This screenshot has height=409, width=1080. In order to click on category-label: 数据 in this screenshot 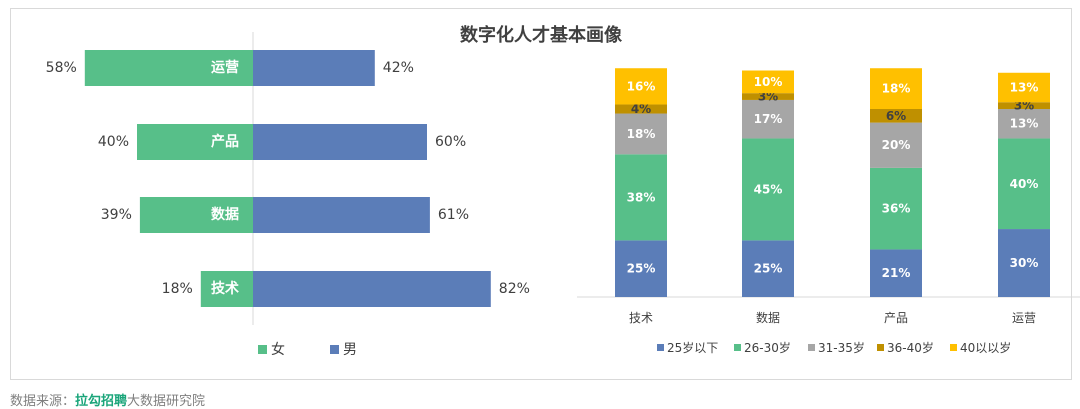, I will do `click(225, 214)`.